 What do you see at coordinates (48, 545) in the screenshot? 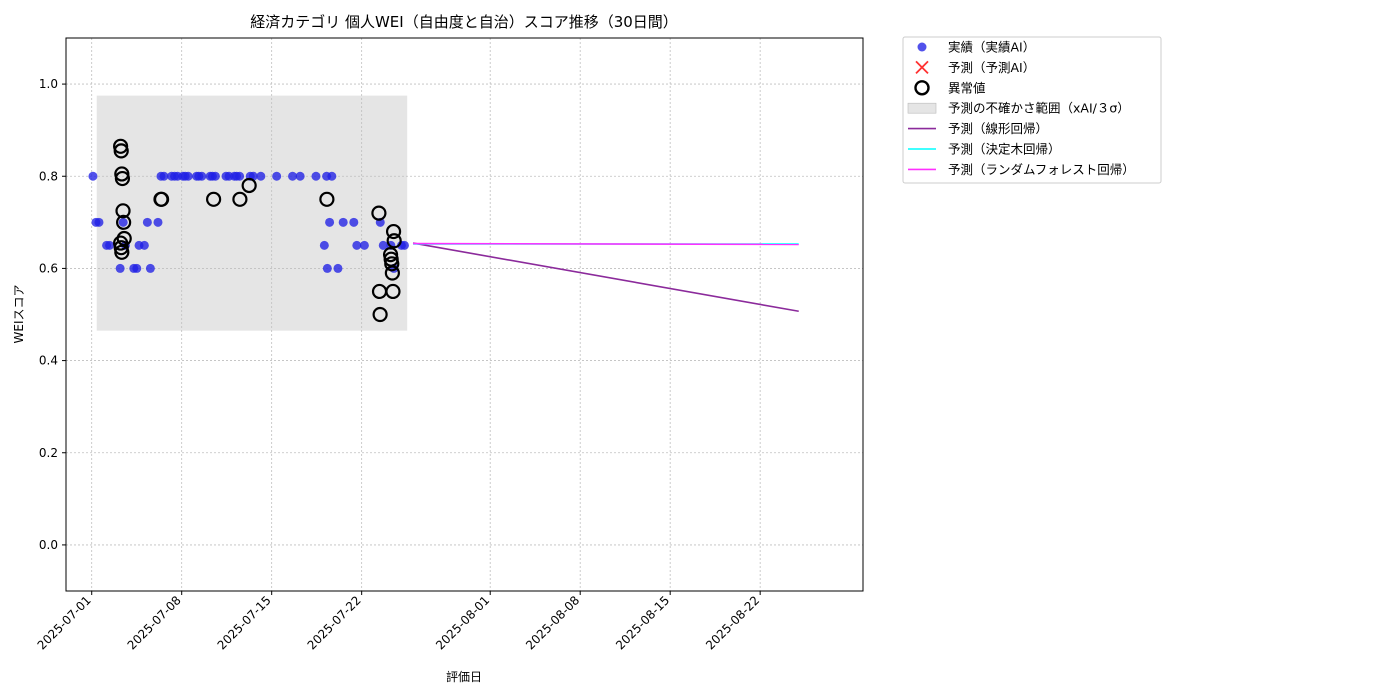
I see `y-tick-label: 0.0` at bounding box center [48, 545].